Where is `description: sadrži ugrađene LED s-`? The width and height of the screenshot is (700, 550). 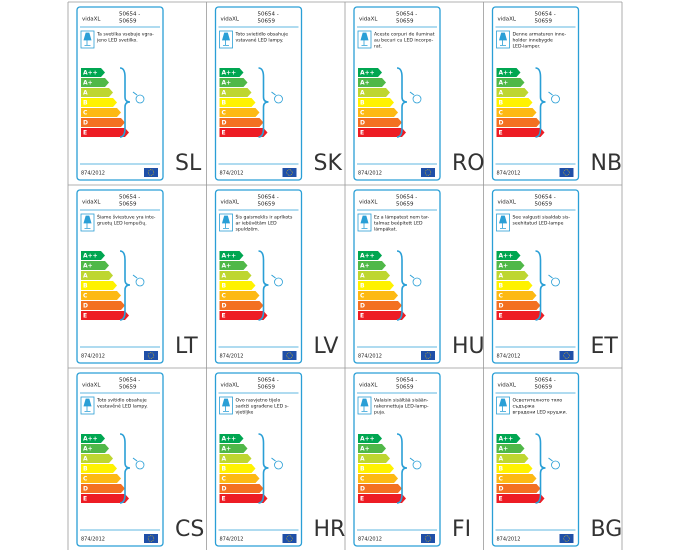
description: sadrži ugrađene LED s- is located at coordinates (262, 406).